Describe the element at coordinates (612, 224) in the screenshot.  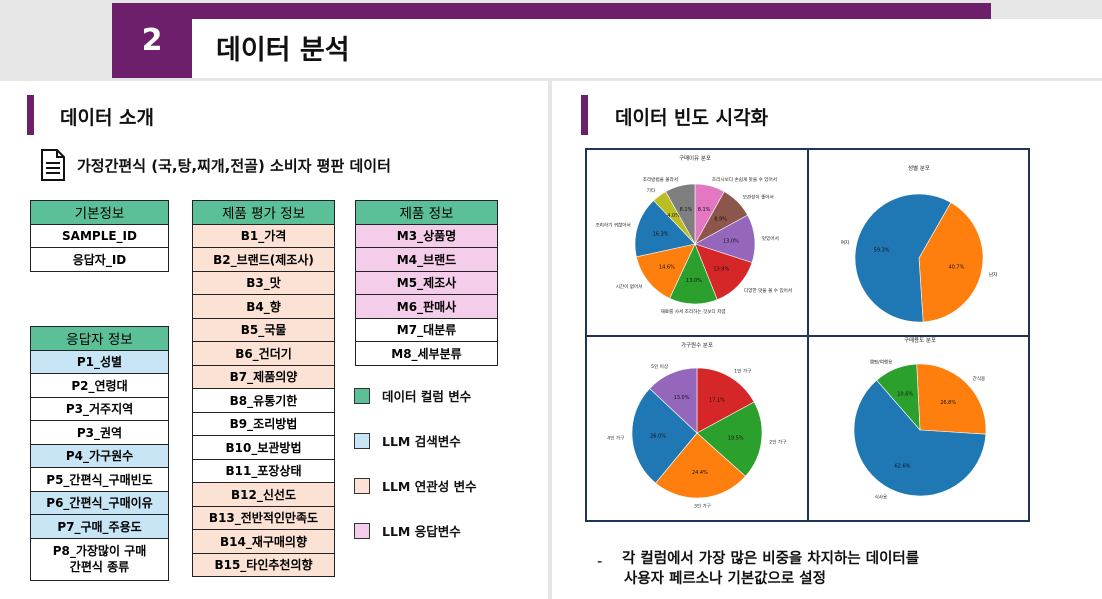
I see `slice-category-label: 조리하기 귀찮아서` at that location.